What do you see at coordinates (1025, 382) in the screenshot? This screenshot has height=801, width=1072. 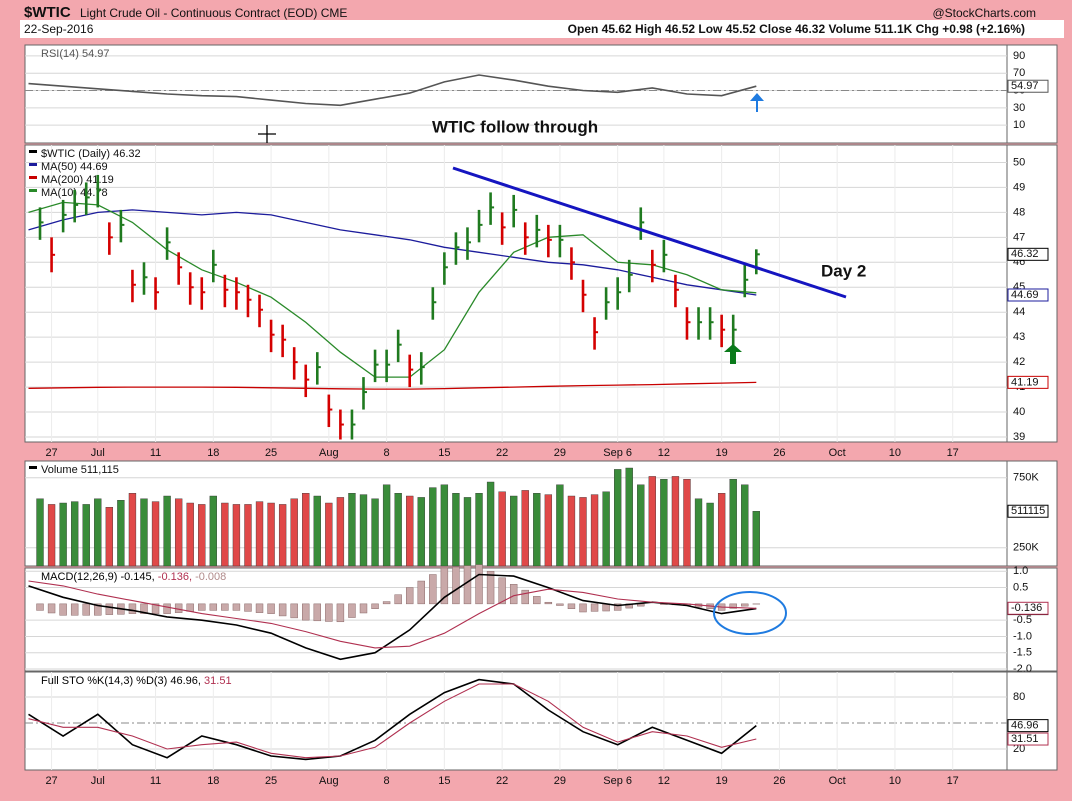 I see `value-badge-label: 41.19` at bounding box center [1025, 382].